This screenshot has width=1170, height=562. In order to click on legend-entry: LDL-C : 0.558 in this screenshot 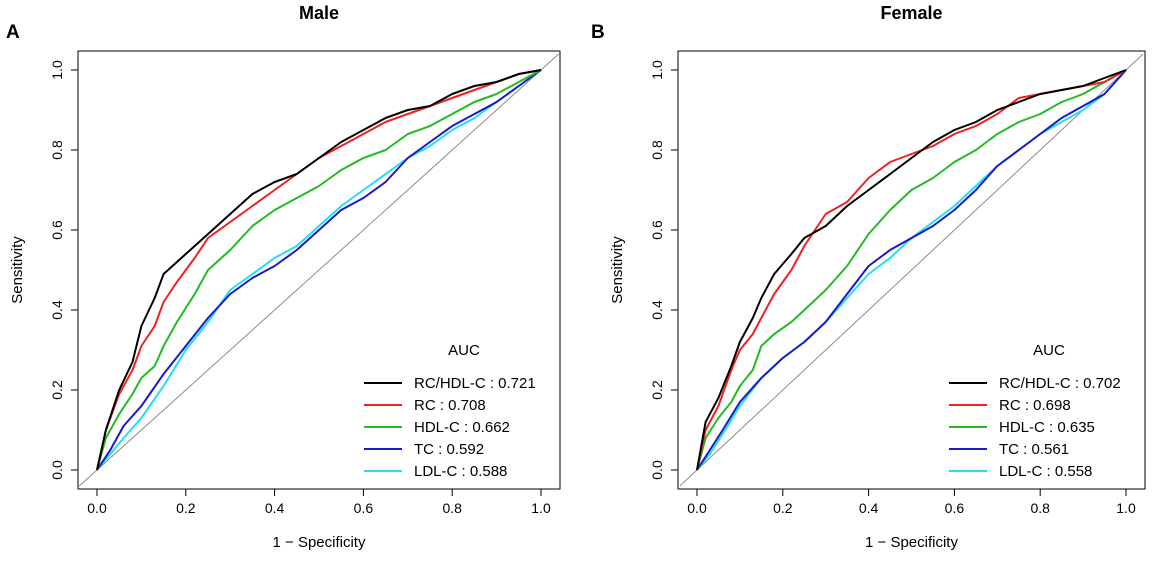, I will do `click(1045, 471)`.